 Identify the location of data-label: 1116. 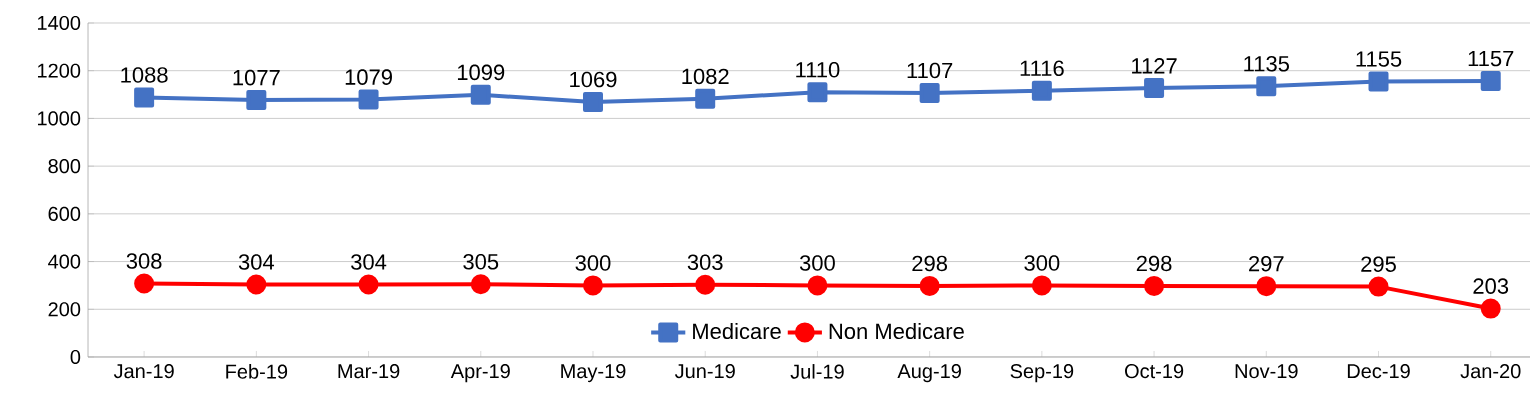
(1042, 68).